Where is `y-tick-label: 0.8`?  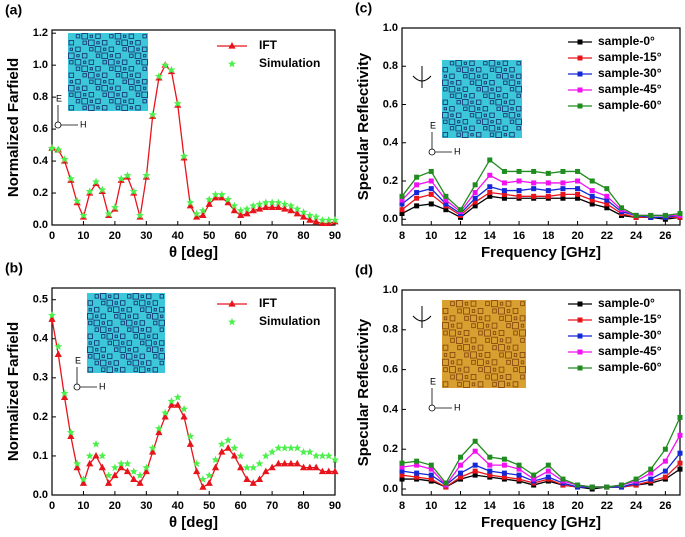 y-tick-label: 0.8 is located at coordinates (390, 66).